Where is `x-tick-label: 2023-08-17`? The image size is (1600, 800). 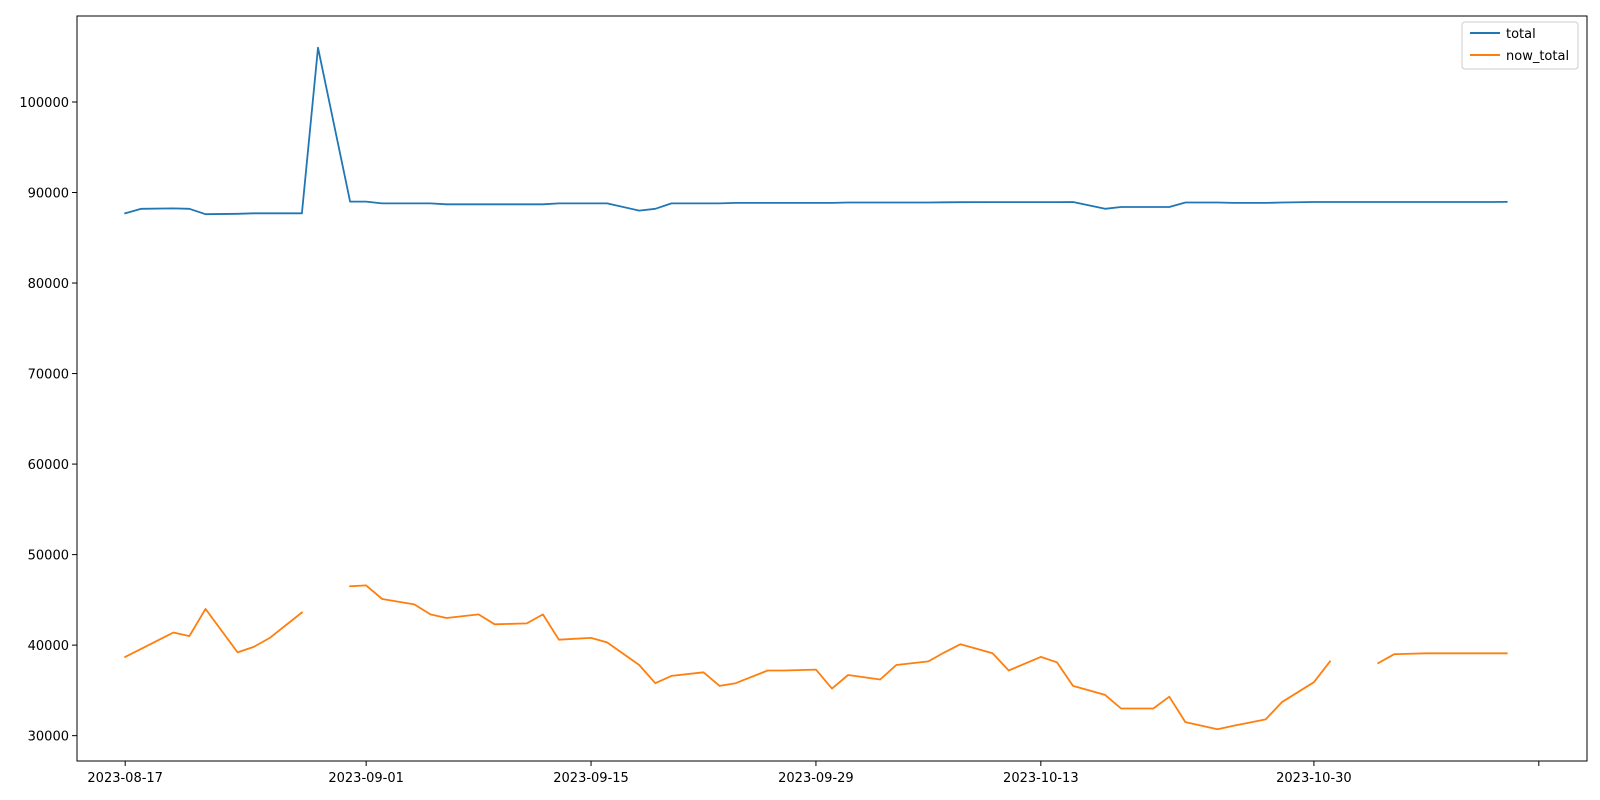 x-tick-label: 2023-08-17 is located at coordinates (125, 778).